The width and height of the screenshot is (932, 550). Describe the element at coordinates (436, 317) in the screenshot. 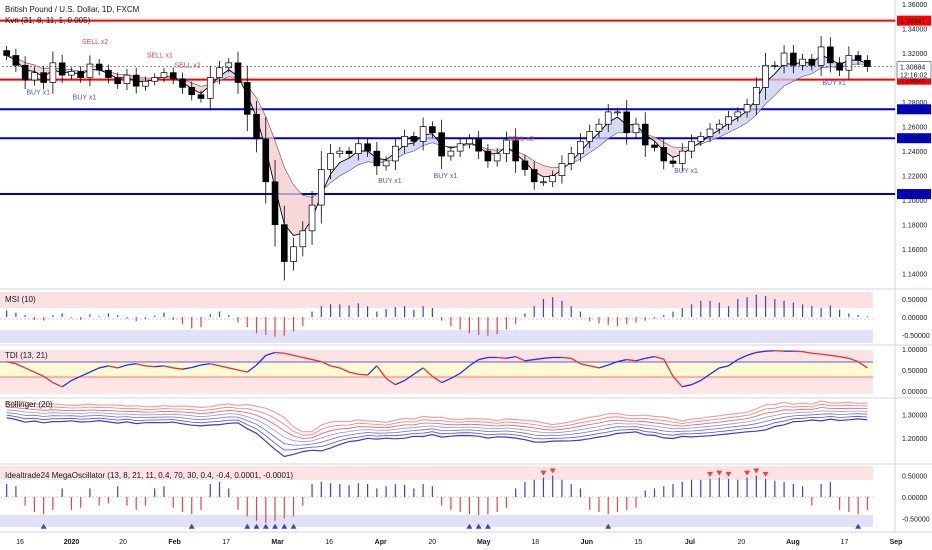

I see `msi-pane: MSI (10)` at that location.